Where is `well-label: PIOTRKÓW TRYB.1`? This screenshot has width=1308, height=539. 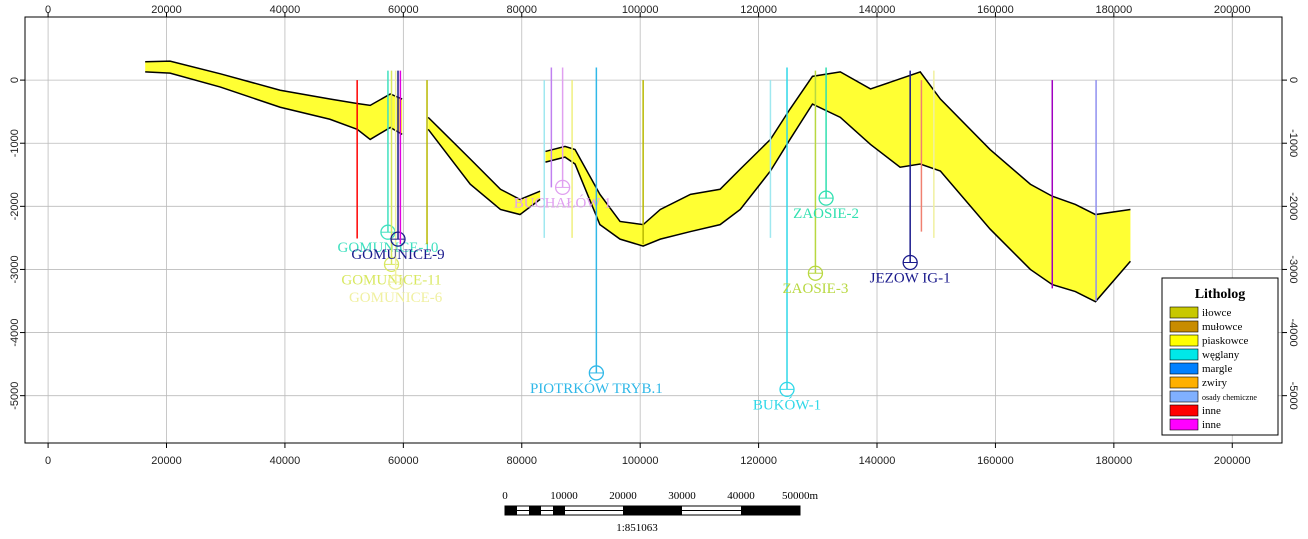 well-label: PIOTRKÓW TRYB.1 is located at coordinates (596, 388).